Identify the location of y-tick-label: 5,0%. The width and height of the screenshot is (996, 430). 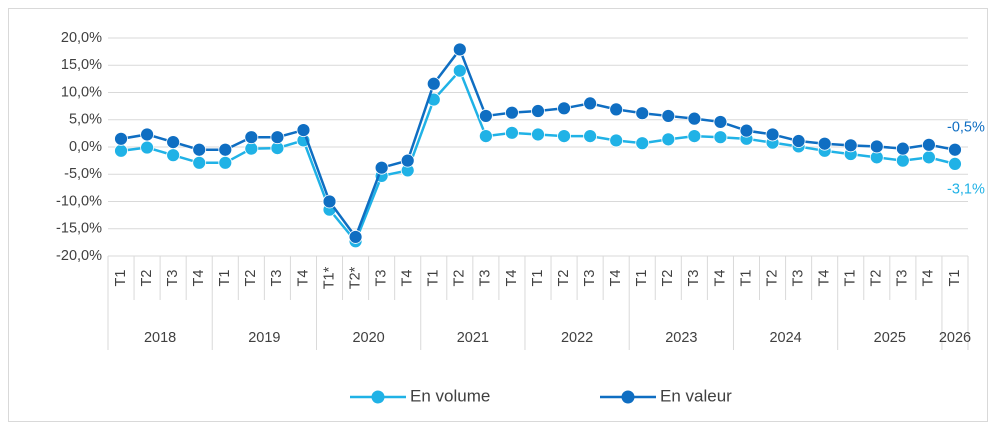
(85, 120).